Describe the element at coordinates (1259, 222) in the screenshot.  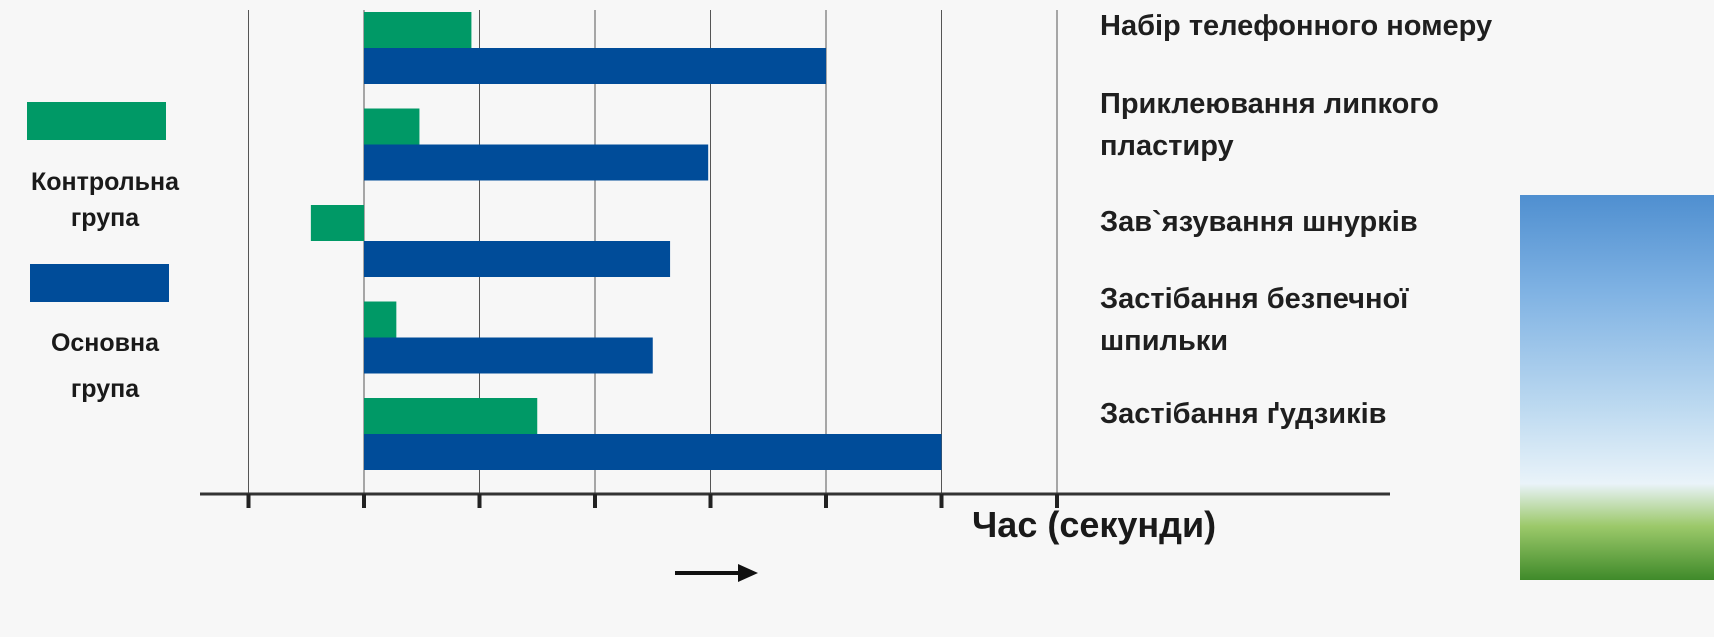
I see `category-label-laces: Зав`язування шнурків` at that location.